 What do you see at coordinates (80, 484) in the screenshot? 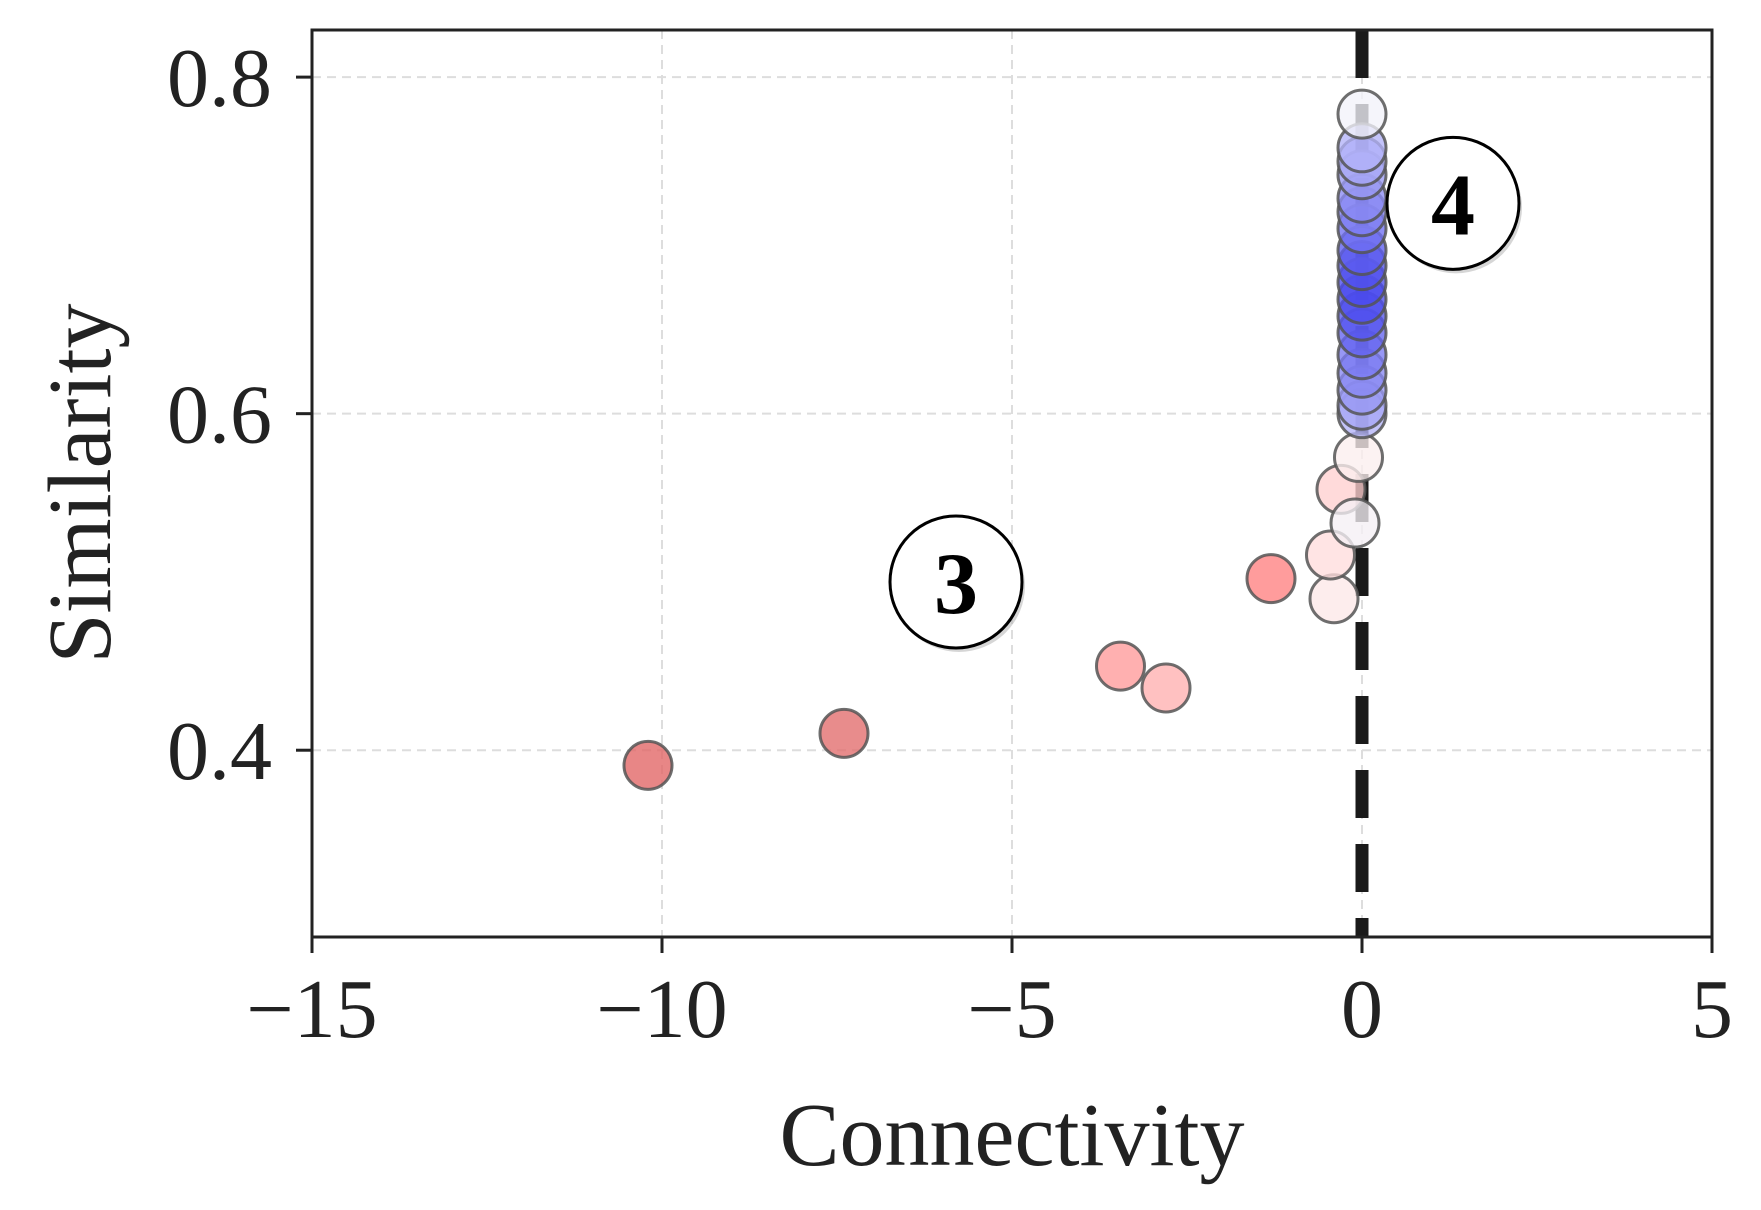
I see `y-axis-label: Similarity` at bounding box center [80, 484].